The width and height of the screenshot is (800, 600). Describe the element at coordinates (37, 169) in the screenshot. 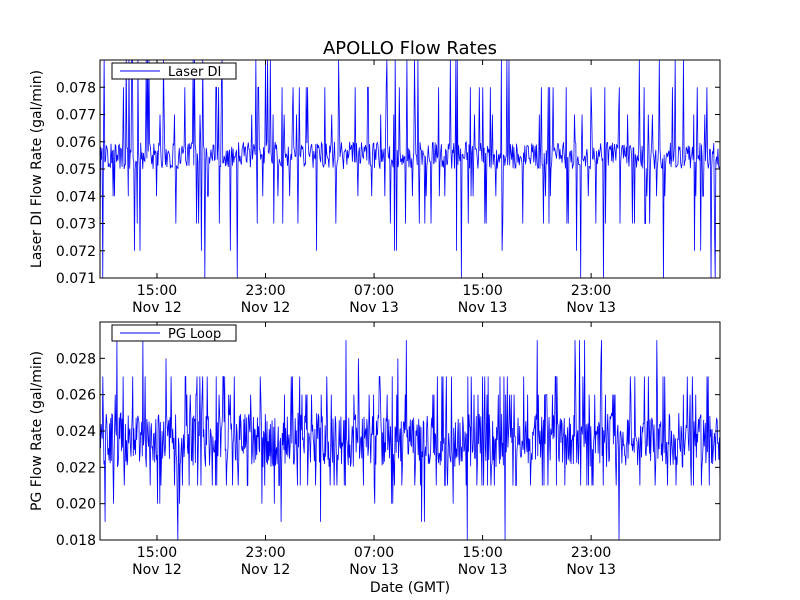

I see `y-axis-label: Laser DI Flow Rate (gal/min)` at that location.